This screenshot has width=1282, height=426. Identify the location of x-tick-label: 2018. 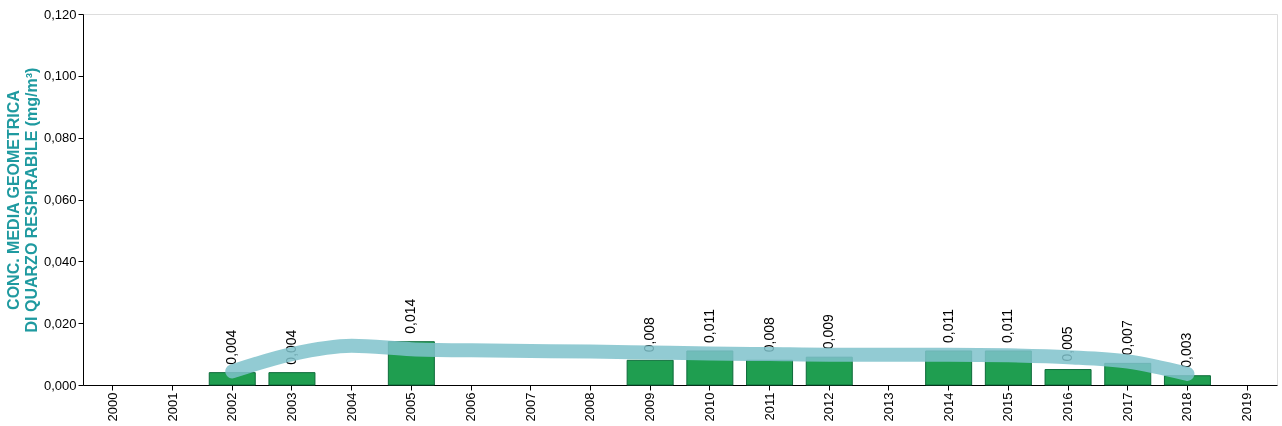
(1187, 407).